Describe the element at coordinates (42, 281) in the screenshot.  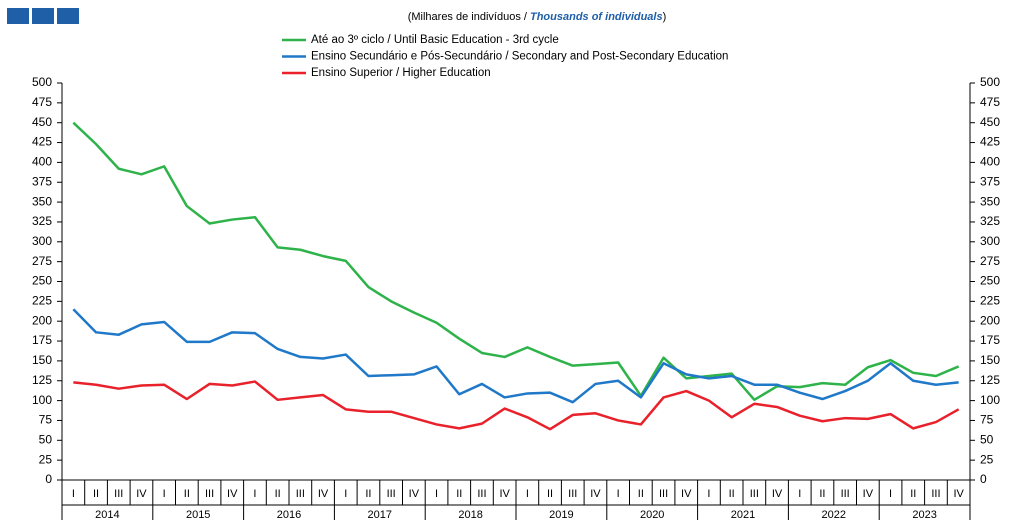
I see `y-tick-label: 250` at that location.